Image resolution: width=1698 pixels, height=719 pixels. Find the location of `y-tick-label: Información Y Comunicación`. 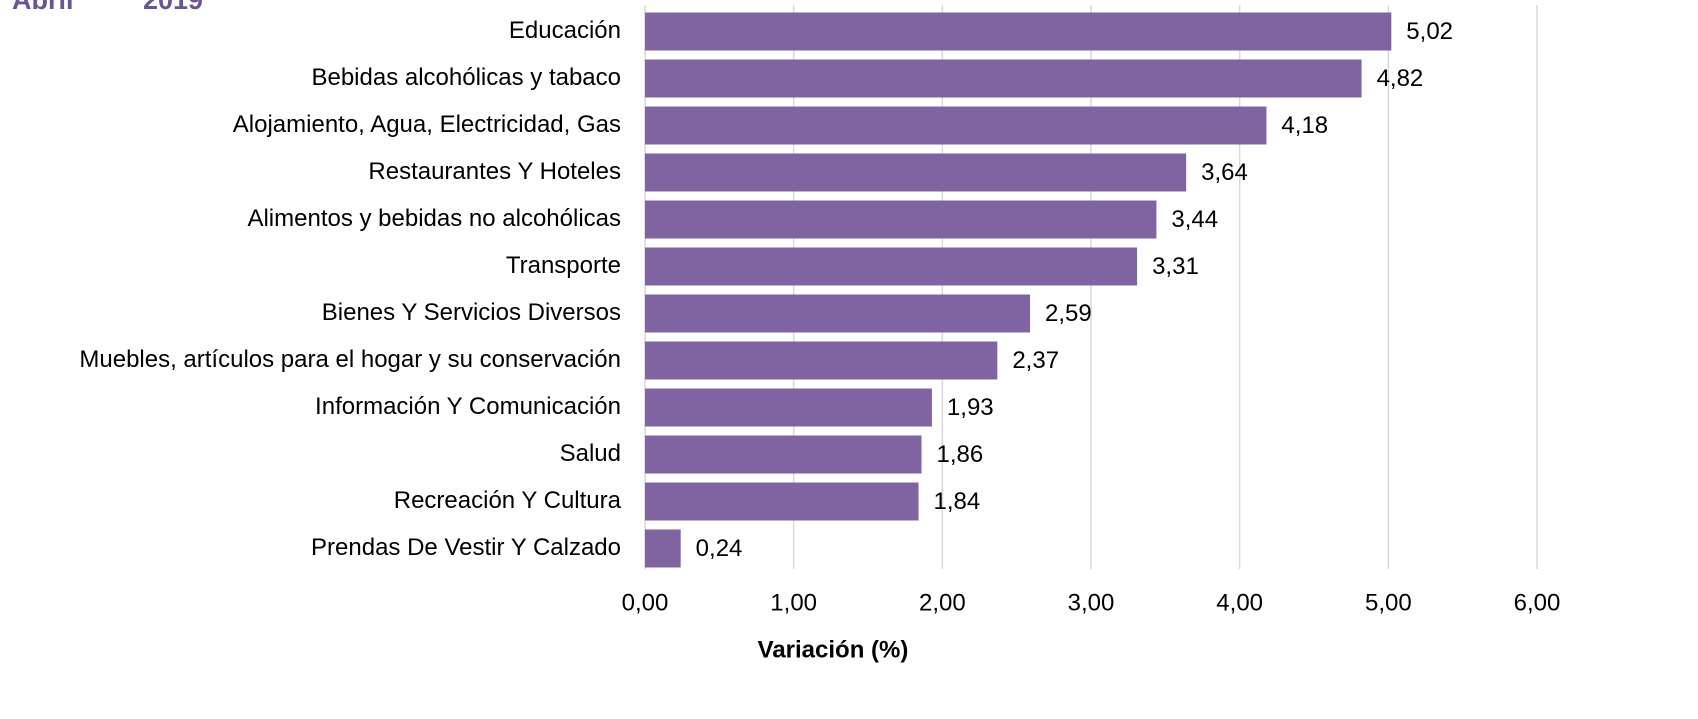

y-tick-label: Información Y Comunicación is located at coordinates (468, 406).